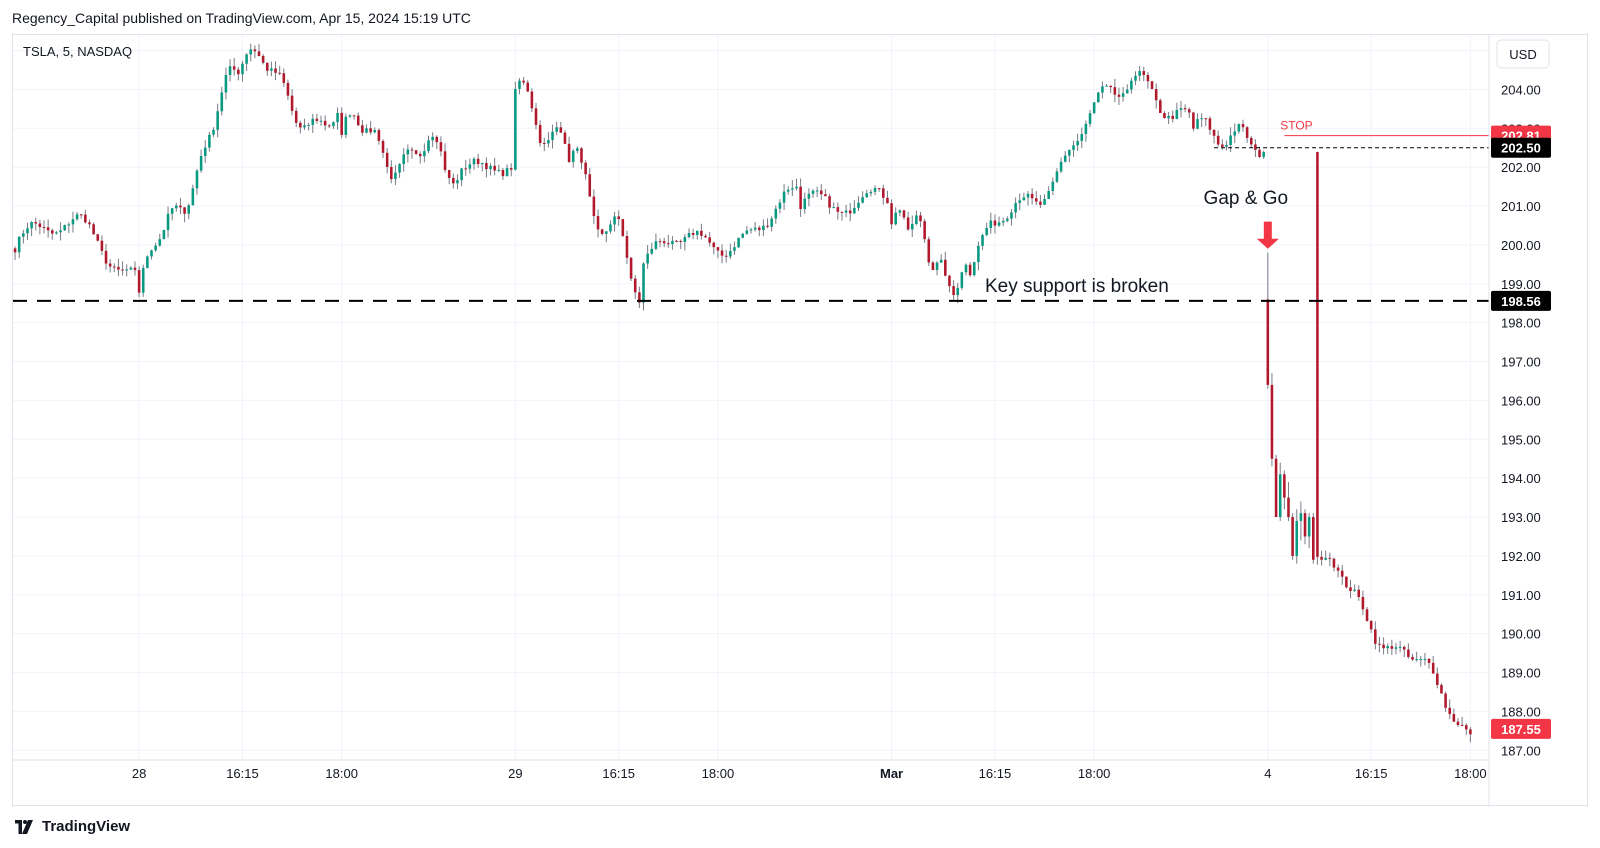 This screenshot has width=1600, height=848. Describe the element at coordinates (1521, 634) in the screenshot. I see `price-tick-label: 190.00` at that location.